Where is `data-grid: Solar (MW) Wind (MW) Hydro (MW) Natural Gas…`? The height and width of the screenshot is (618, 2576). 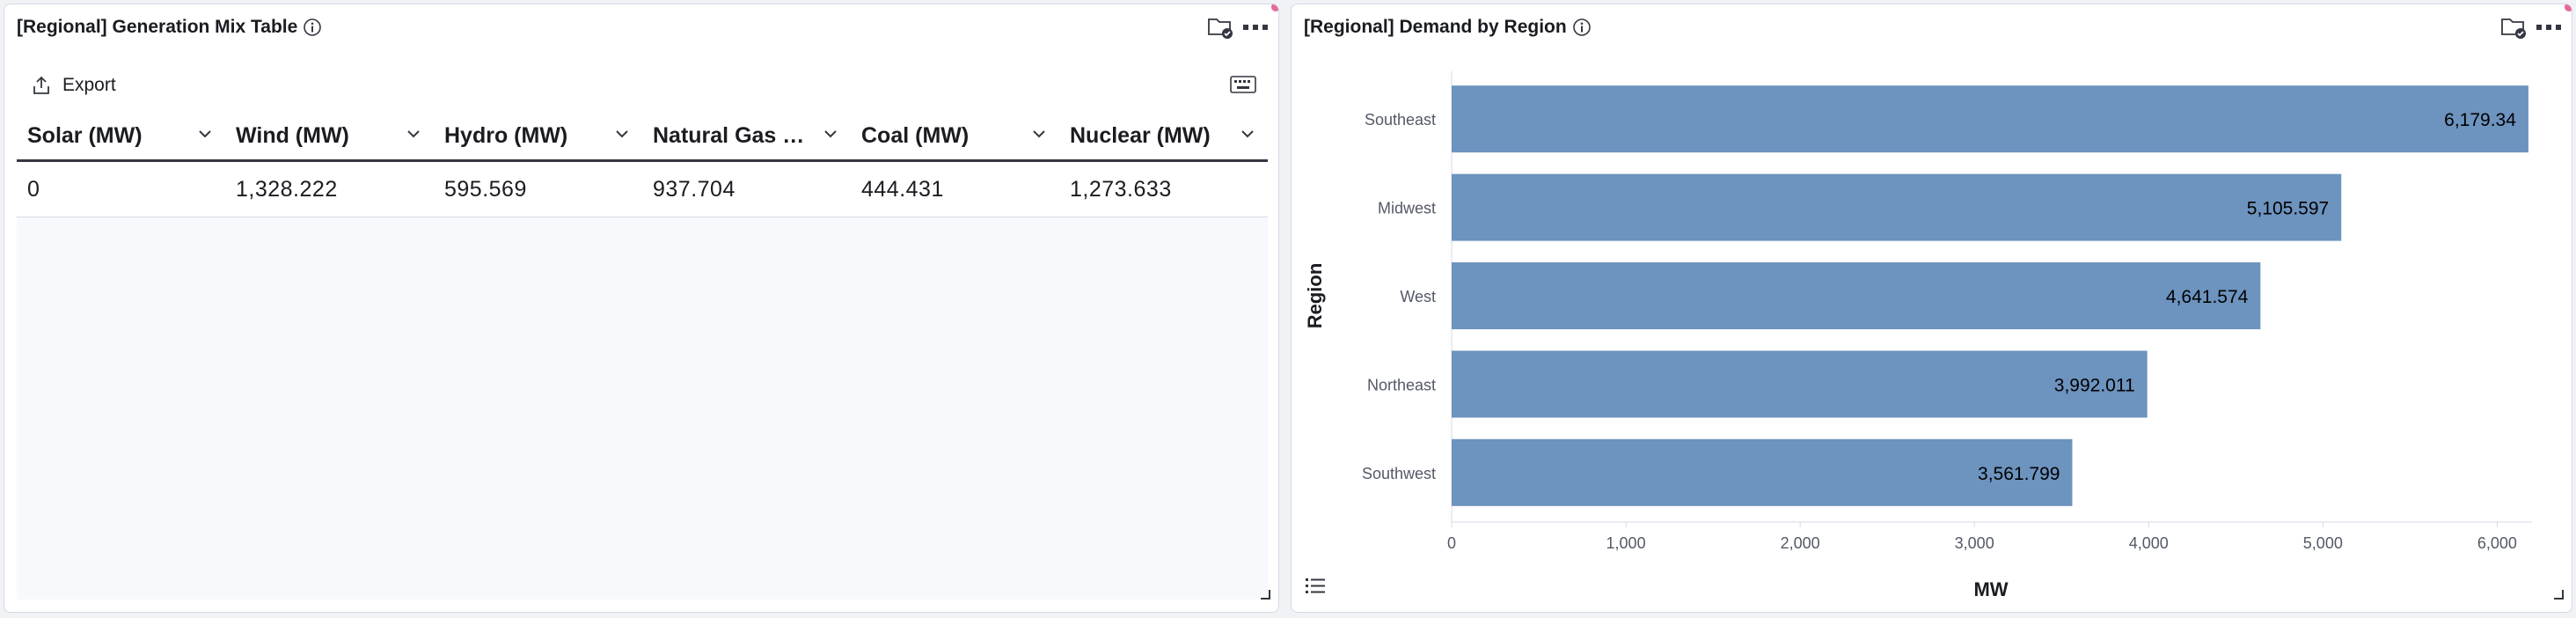 data-grid: Solar (MW) Wind (MW) Hydro (MW) Natural Gas… is located at coordinates (642, 164).